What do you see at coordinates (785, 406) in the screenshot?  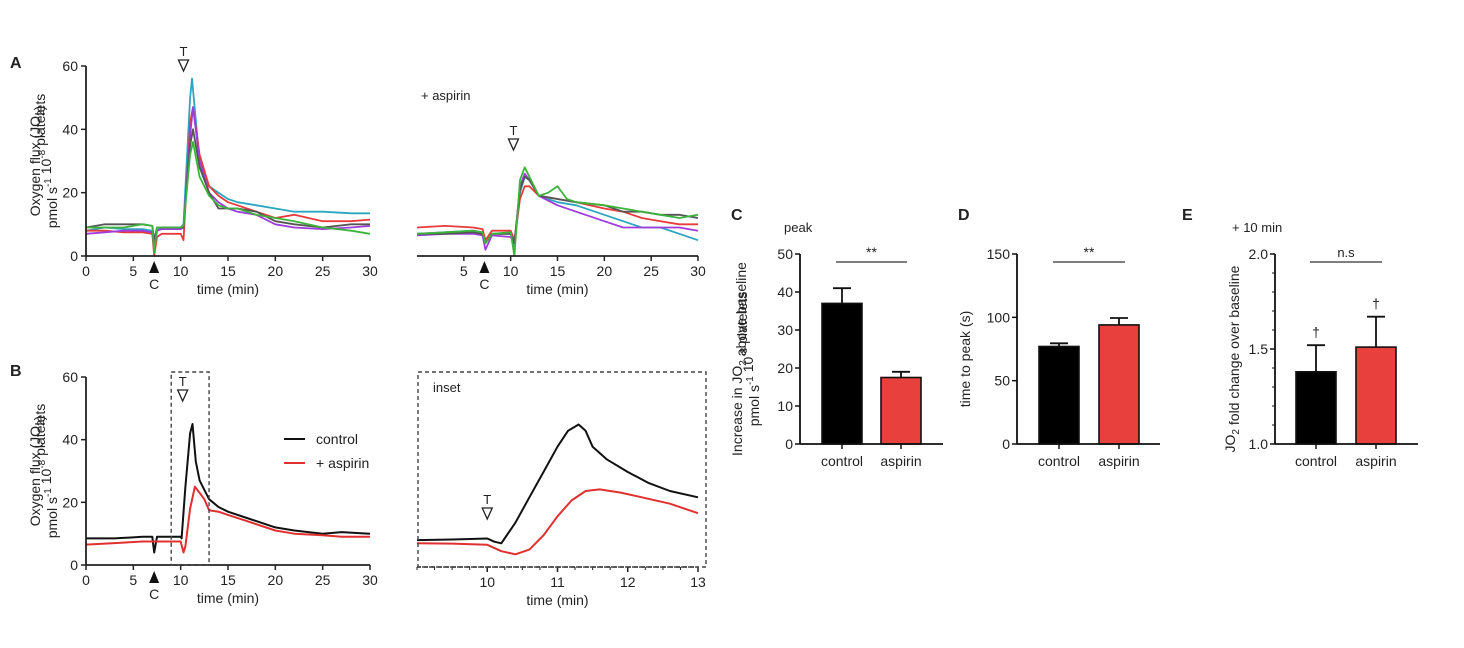 I see `c-y-tick-label-10: 10` at bounding box center [785, 406].